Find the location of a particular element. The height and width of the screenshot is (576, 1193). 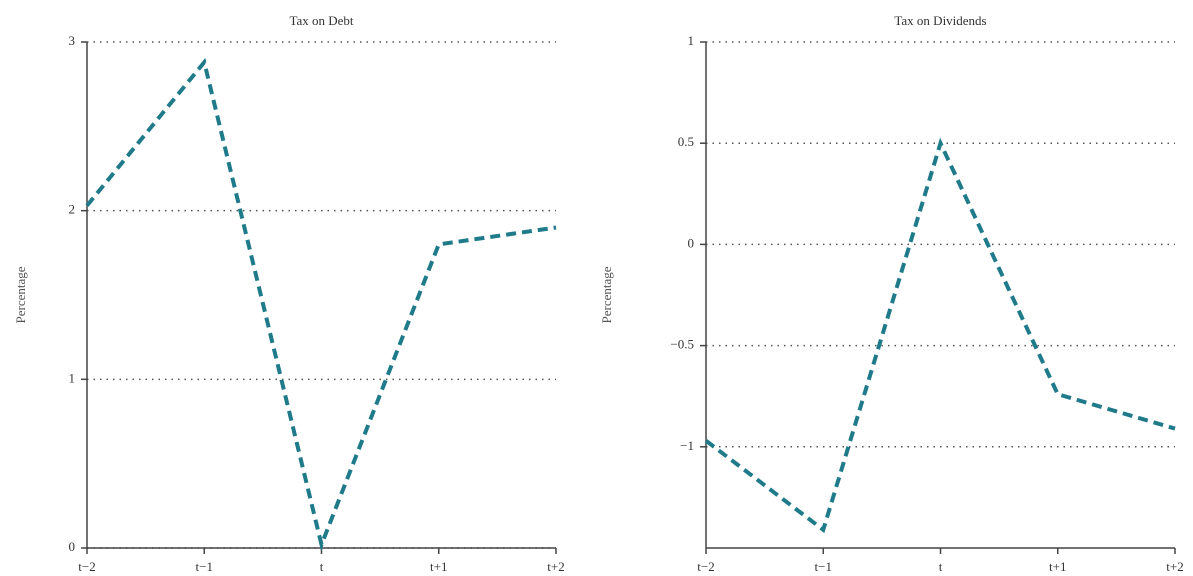

y-tick-label: −1 is located at coordinates (687, 445).